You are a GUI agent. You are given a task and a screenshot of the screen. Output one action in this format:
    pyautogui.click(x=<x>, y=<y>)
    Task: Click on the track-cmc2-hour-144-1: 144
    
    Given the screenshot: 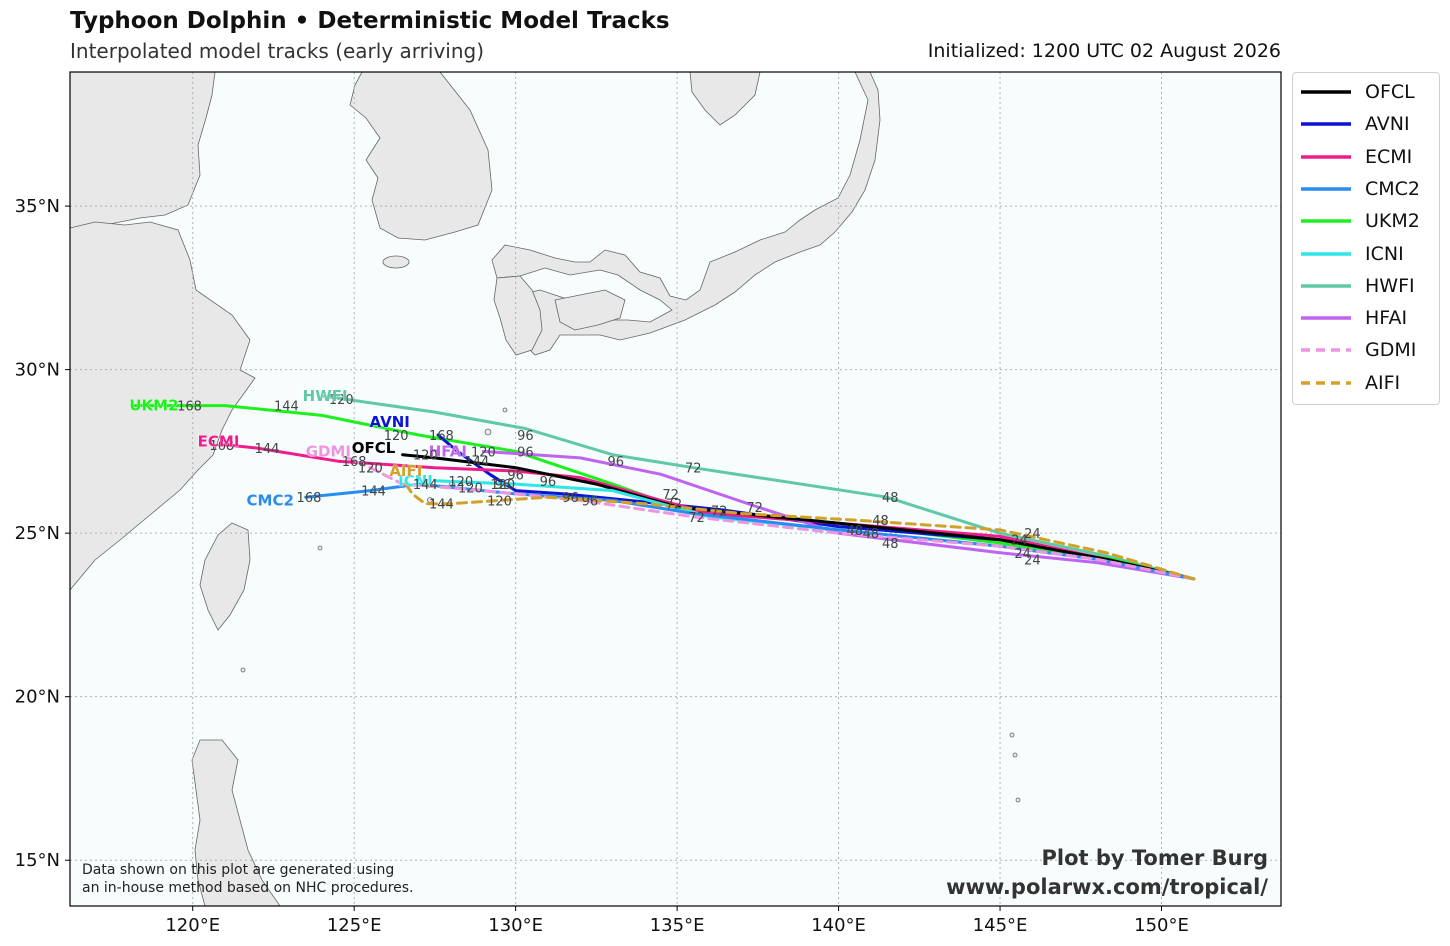 What is the action you would take?
    pyautogui.click(x=373, y=492)
    